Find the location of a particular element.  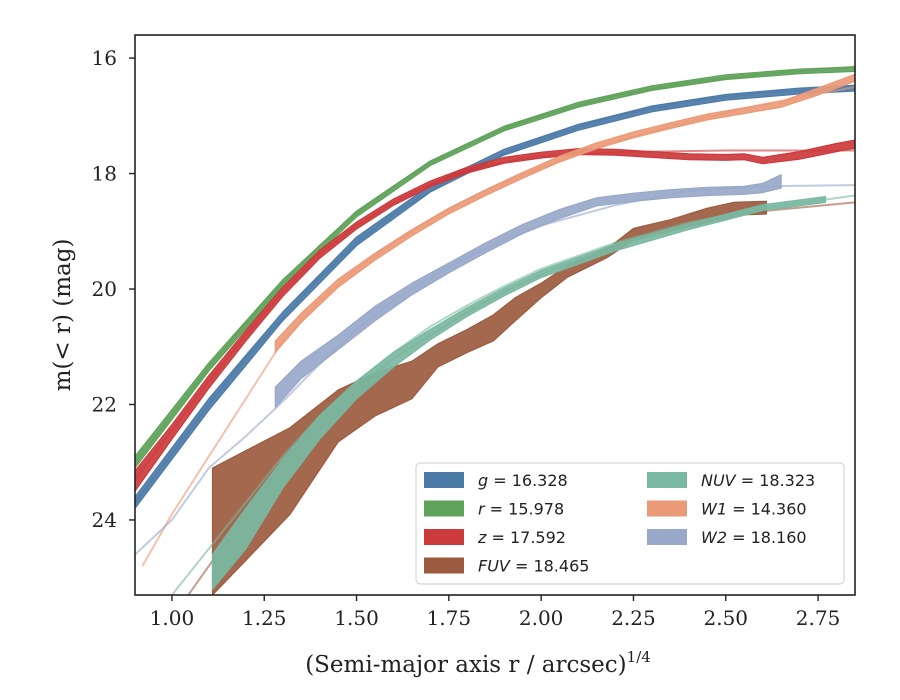

legend-label: FUV = 18.465 is located at coordinates (533, 566).